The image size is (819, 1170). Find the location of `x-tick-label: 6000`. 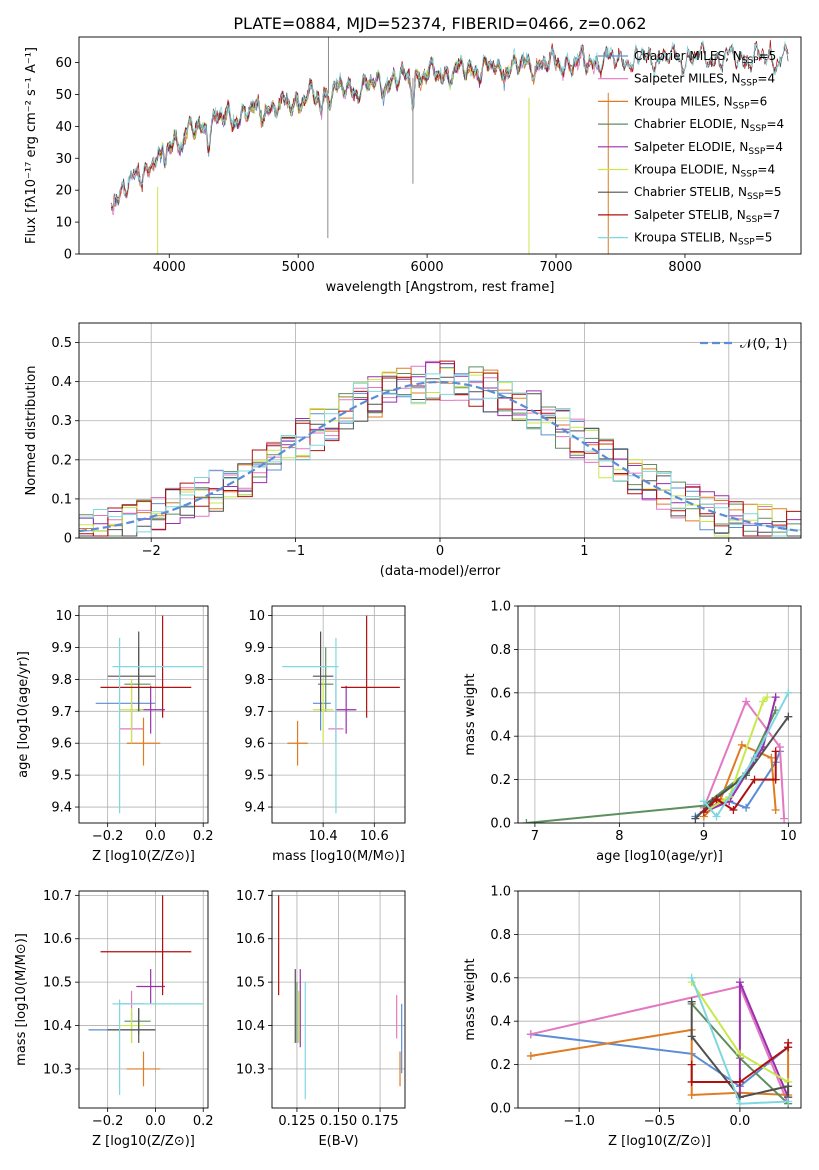

x-tick-label: 6000 is located at coordinates (427, 267).